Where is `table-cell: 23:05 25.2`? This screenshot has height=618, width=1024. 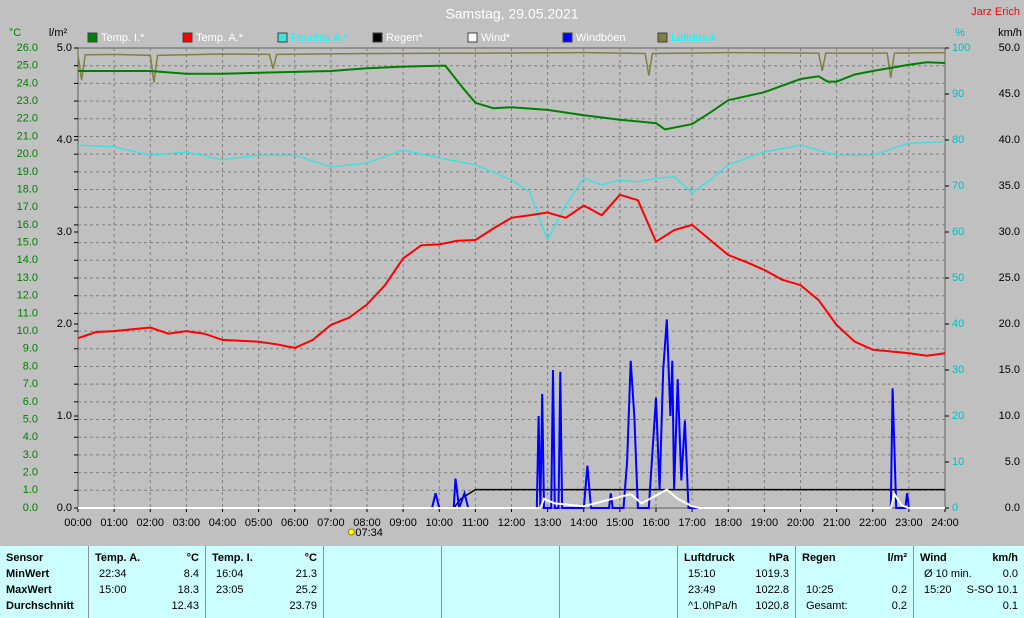
table-cell: 23:05 25.2 is located at coordinates (264, 591).